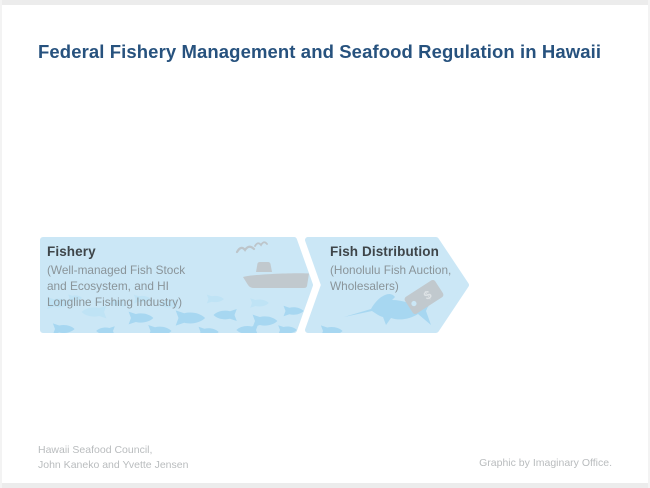  I want to click on frame-edge-right, so click(649, 244).